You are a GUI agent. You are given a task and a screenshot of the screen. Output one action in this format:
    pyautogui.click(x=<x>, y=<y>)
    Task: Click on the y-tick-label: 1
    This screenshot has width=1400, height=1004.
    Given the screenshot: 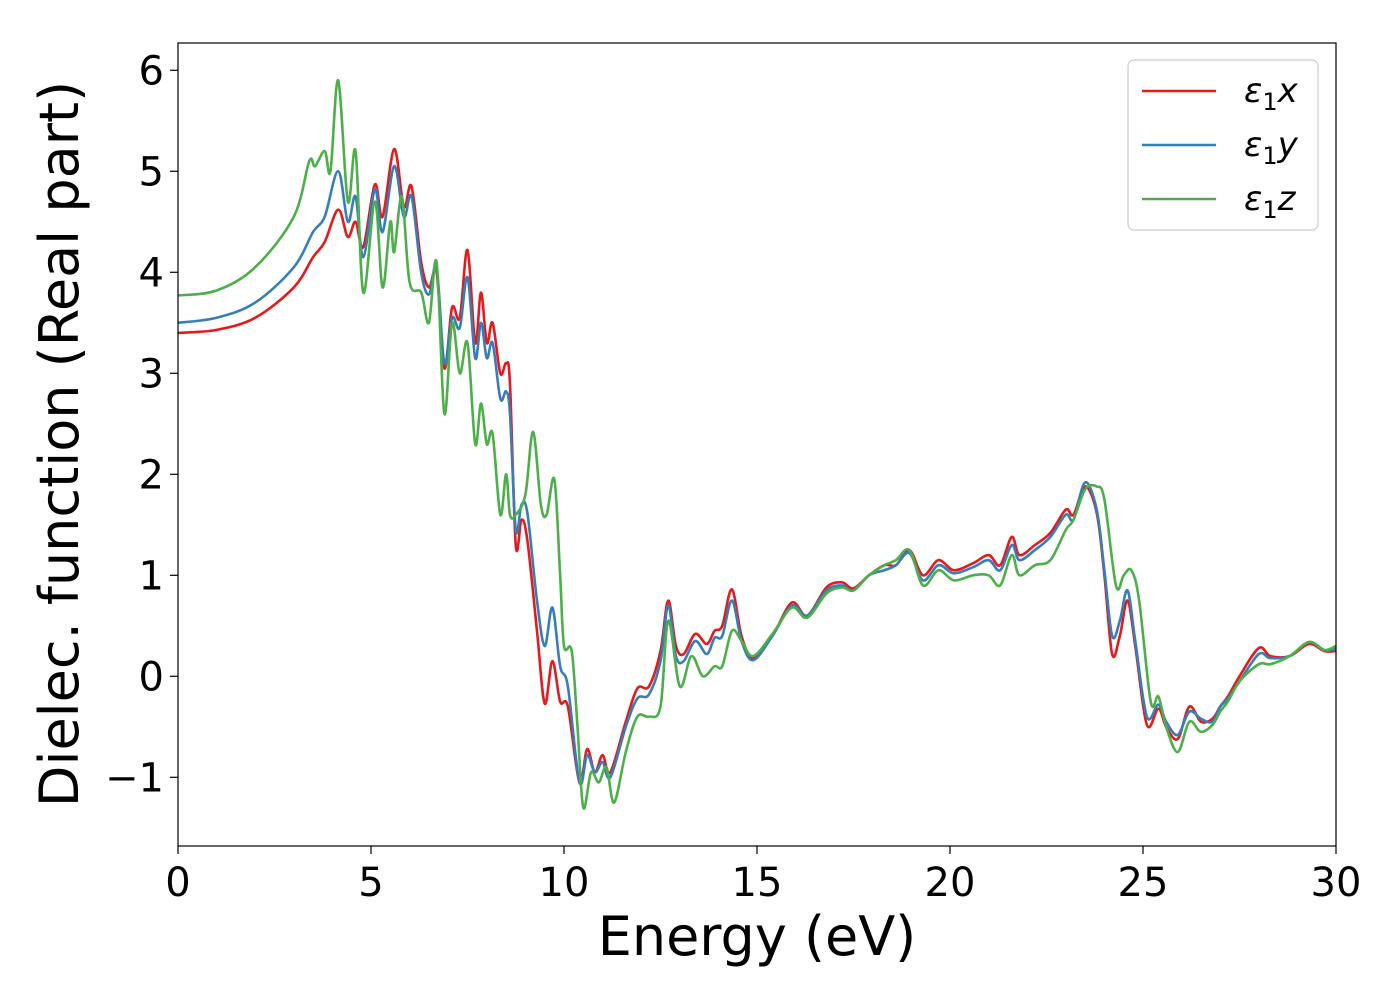 What is the action you would take?
    pyautogui.click(x=151, y=576)
    